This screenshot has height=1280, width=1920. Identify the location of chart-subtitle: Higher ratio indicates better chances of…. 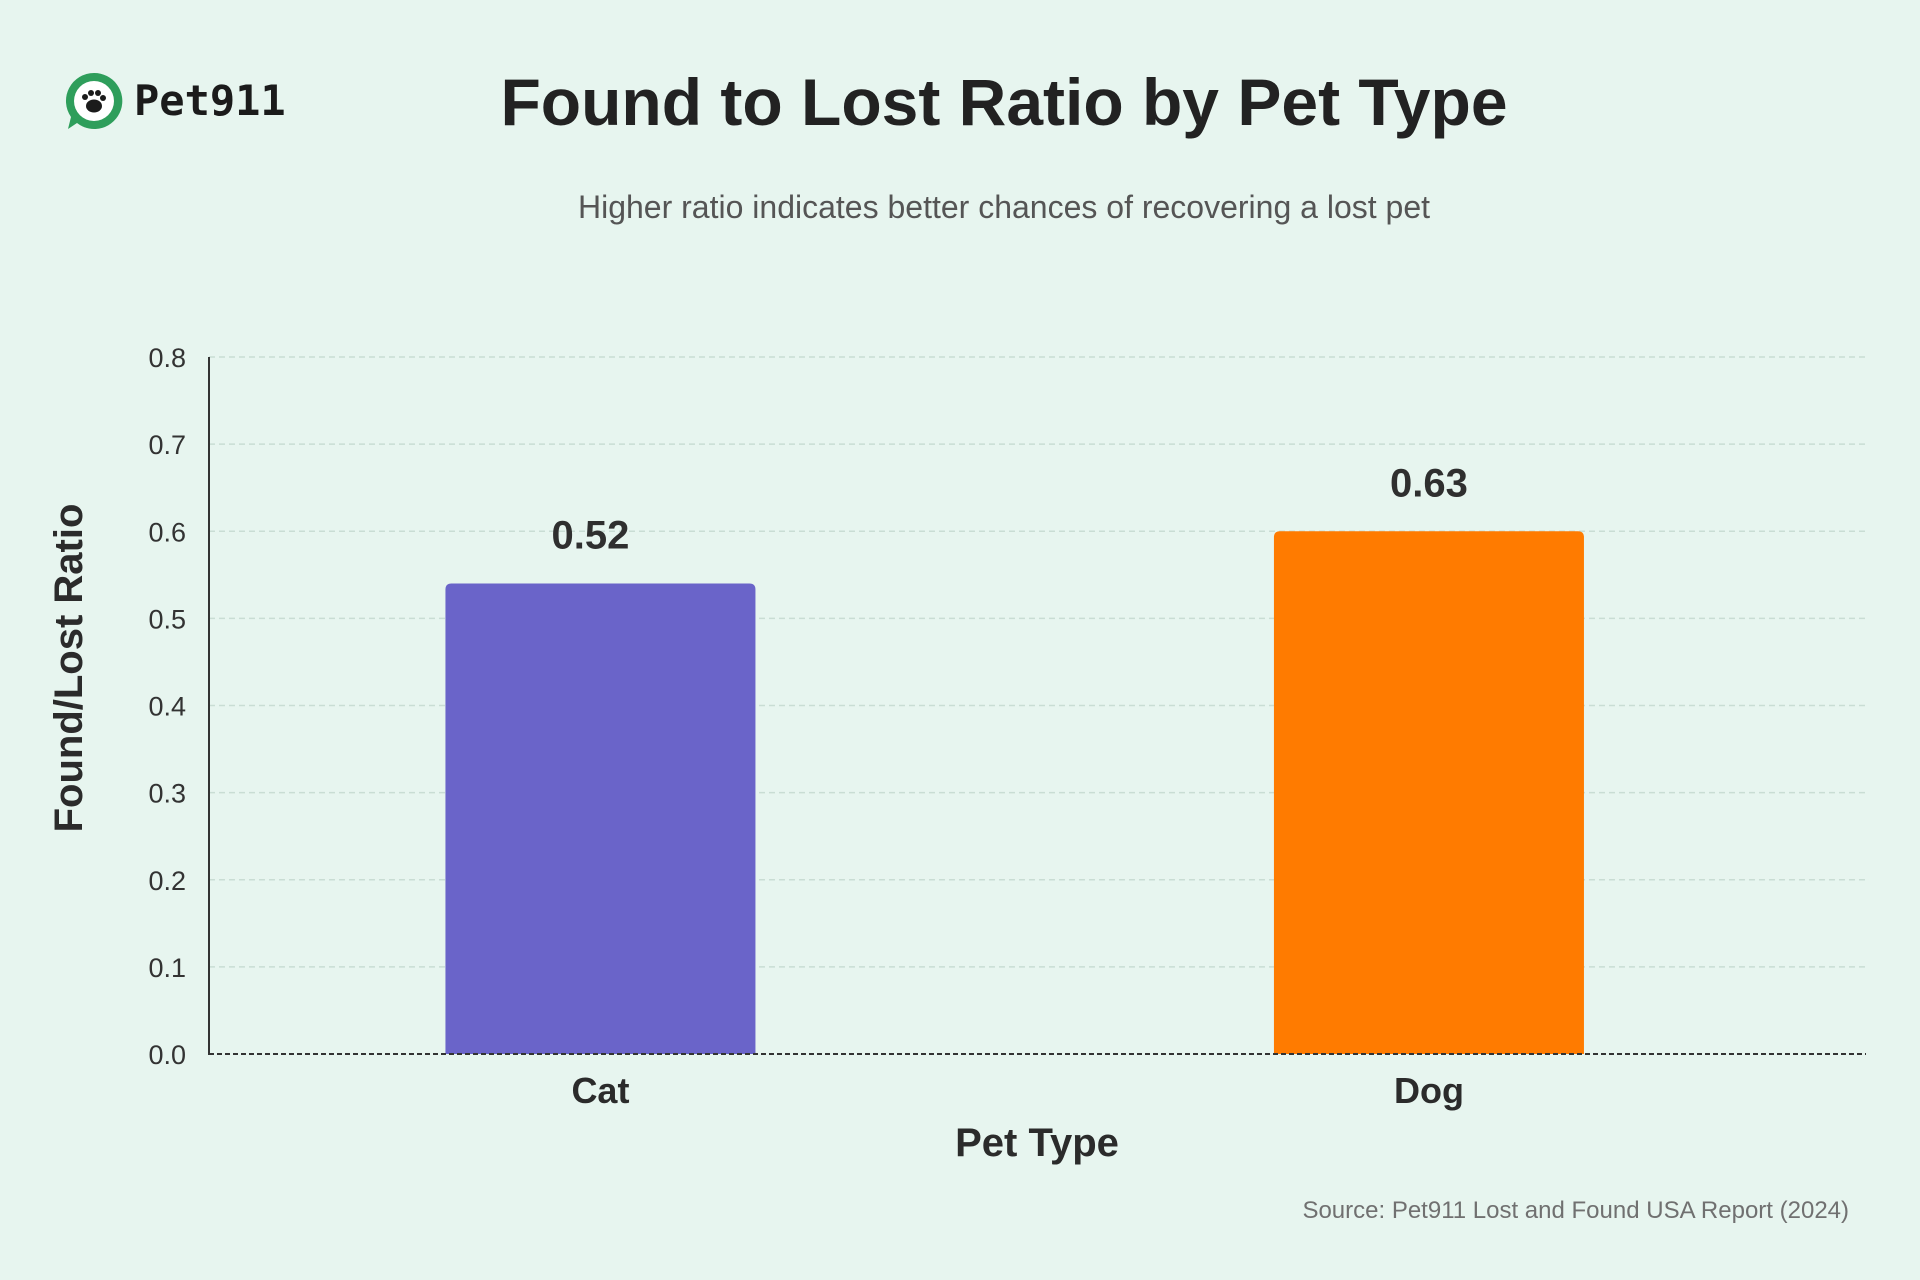
(1004, 207).